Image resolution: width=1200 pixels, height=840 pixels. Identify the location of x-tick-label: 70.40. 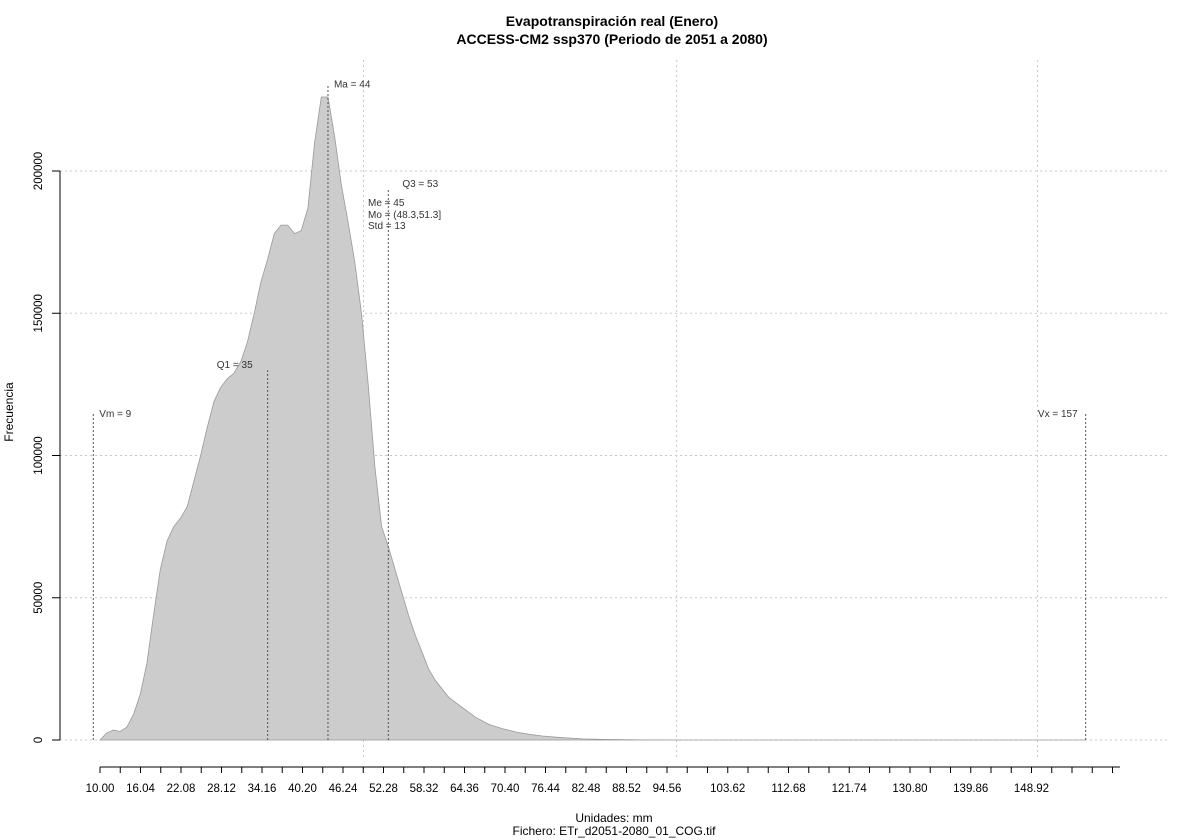
(505, 789).